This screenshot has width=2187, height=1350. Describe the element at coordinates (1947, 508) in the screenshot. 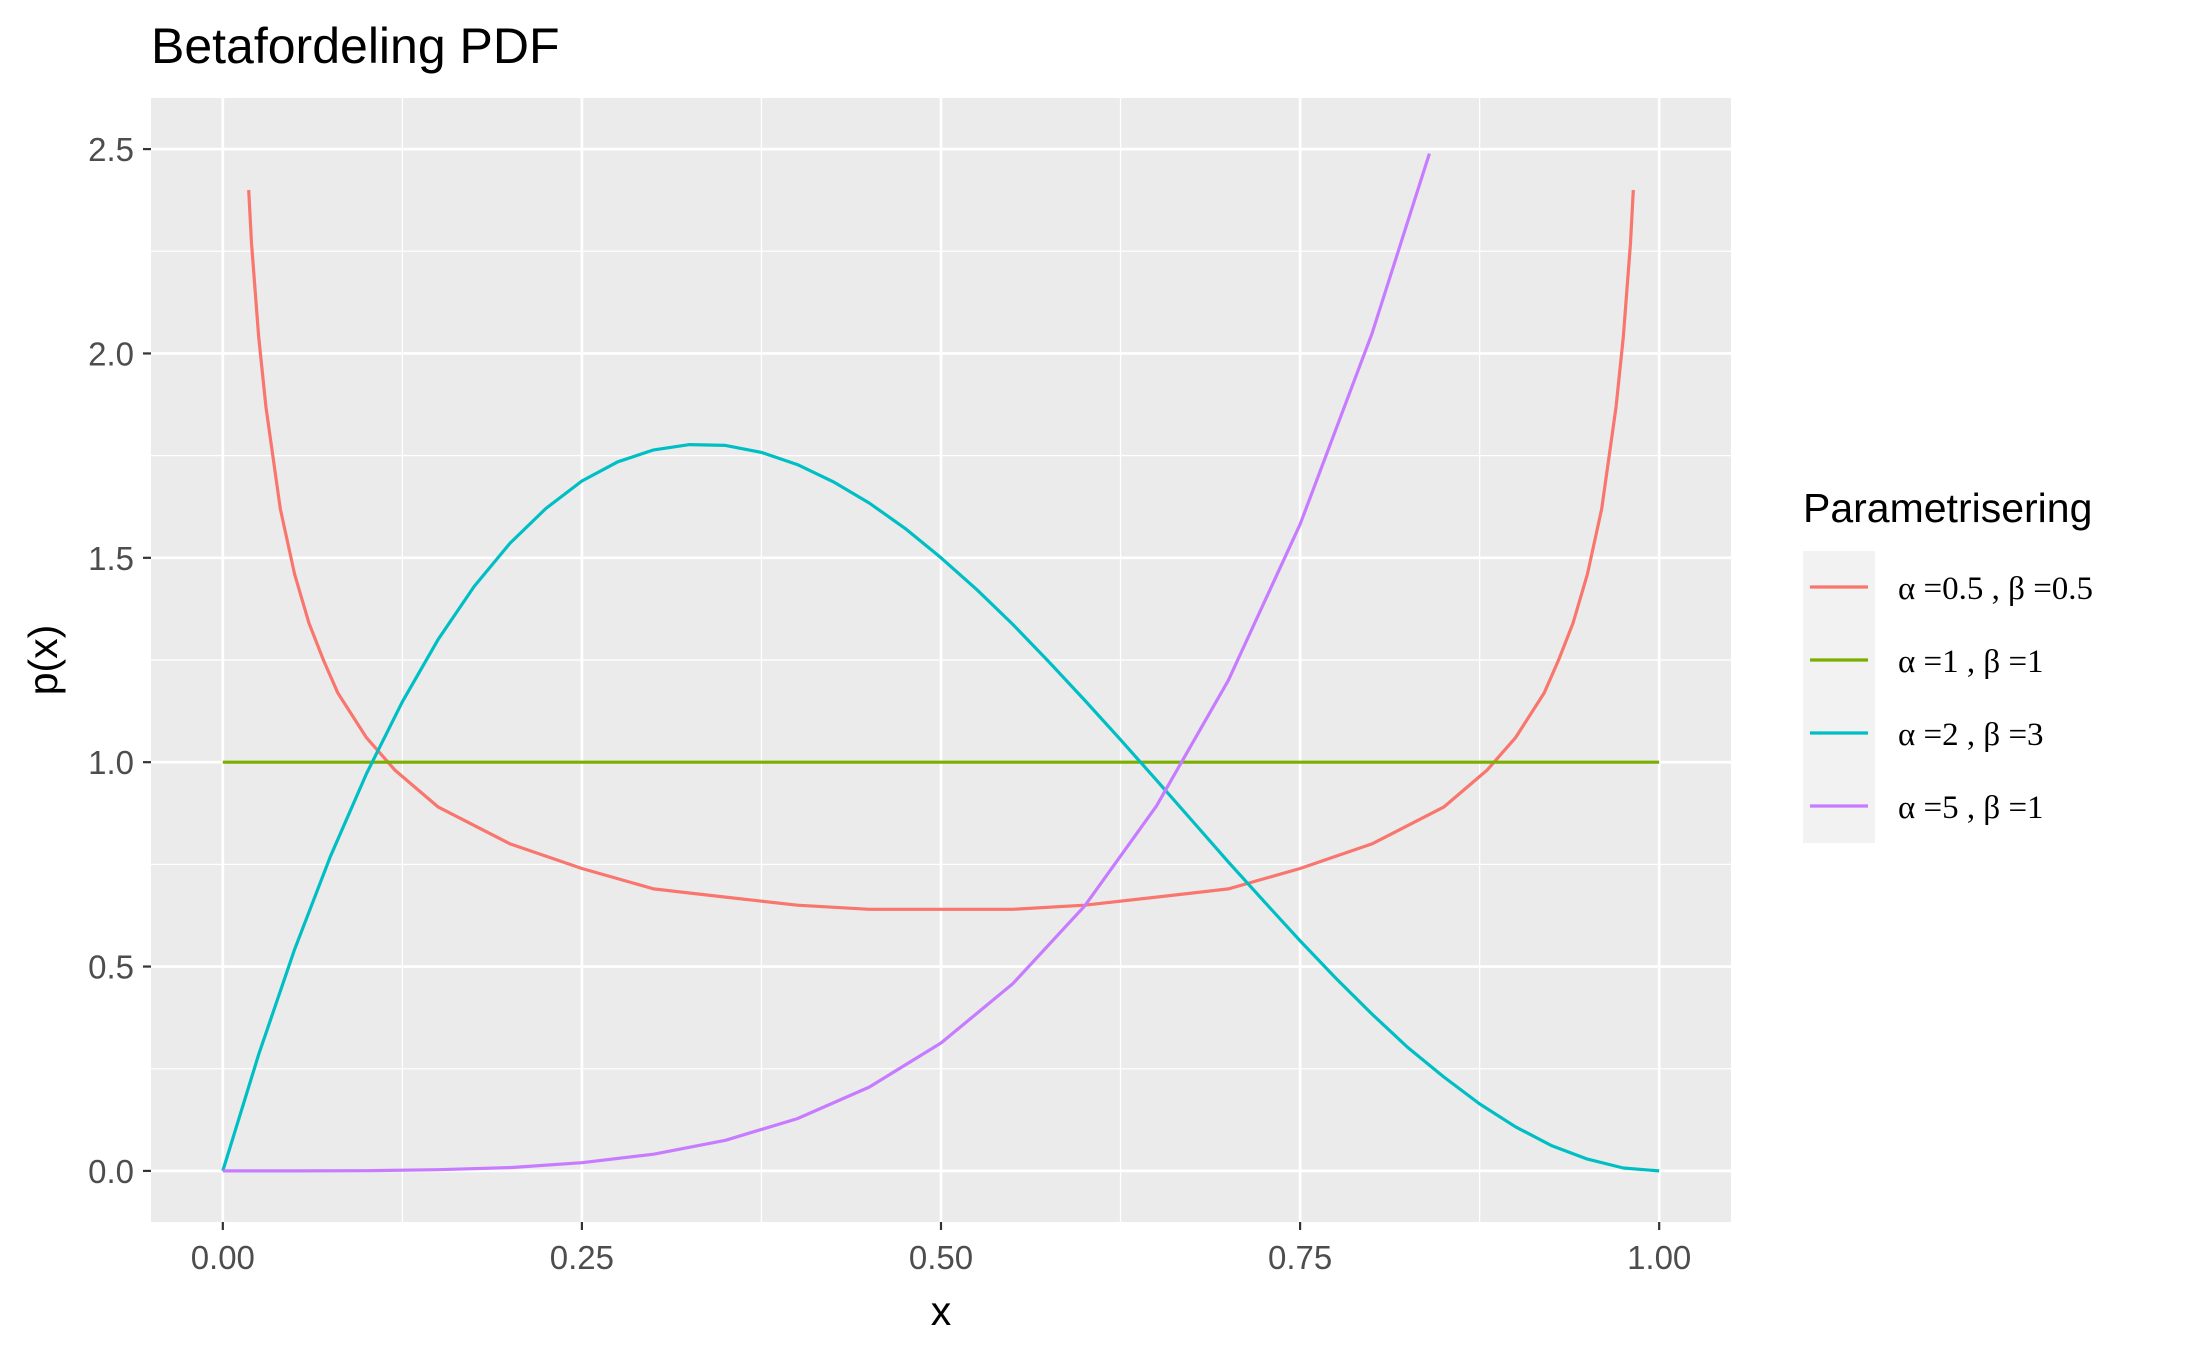

I see `legend-title: Parametrisering` at that location.